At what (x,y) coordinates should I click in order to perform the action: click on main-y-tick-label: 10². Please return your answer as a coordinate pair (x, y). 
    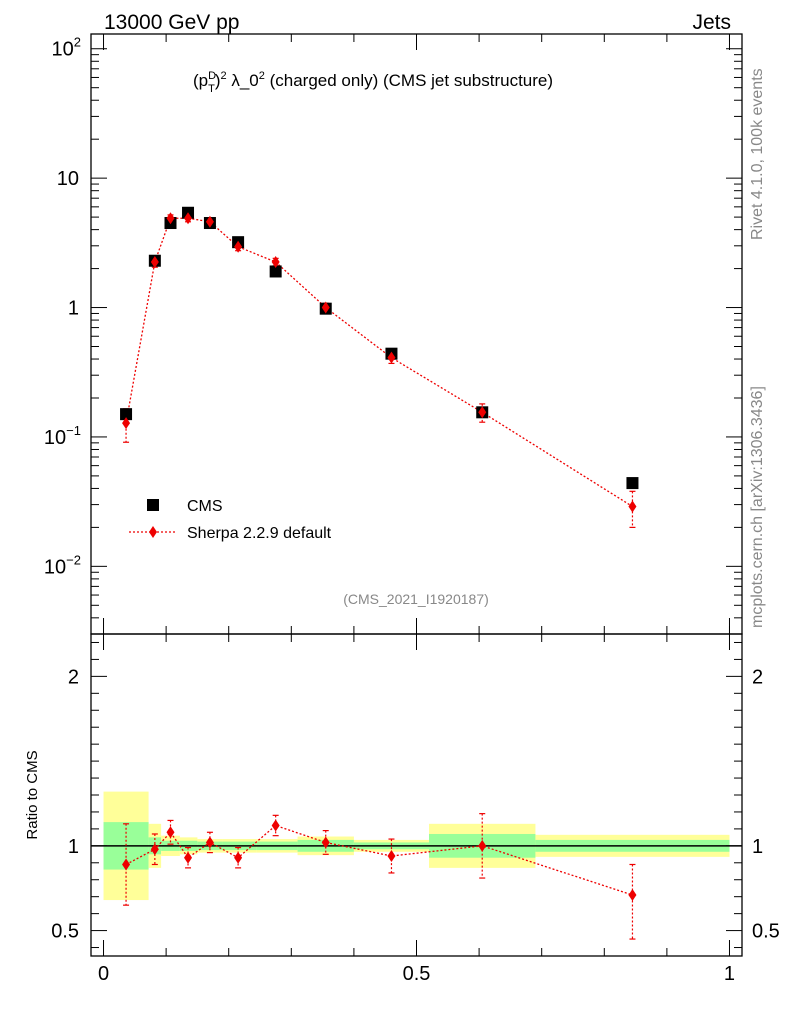
    Looking at the image, I should click on (66, 48).